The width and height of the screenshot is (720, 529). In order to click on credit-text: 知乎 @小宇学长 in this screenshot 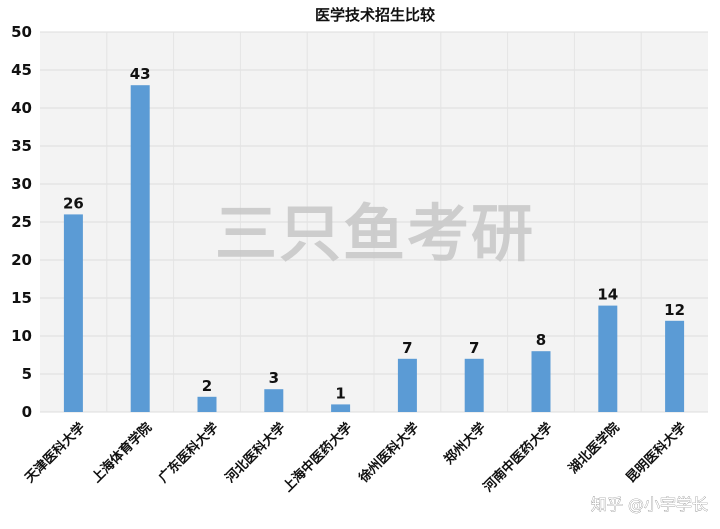, I will do `click(649, 504)`.